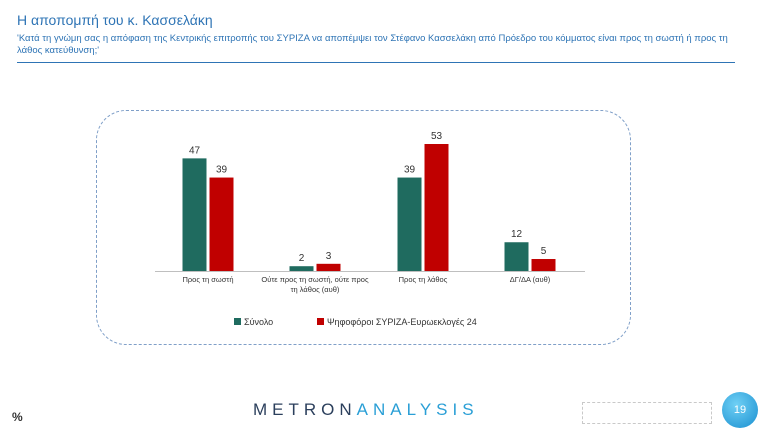 Image resolution: width=760 pixels, height=429 pixels. What do you see at coordinates (376, 62) in the screenshot?
I see `title-rule` at bounding box center [376, 62].